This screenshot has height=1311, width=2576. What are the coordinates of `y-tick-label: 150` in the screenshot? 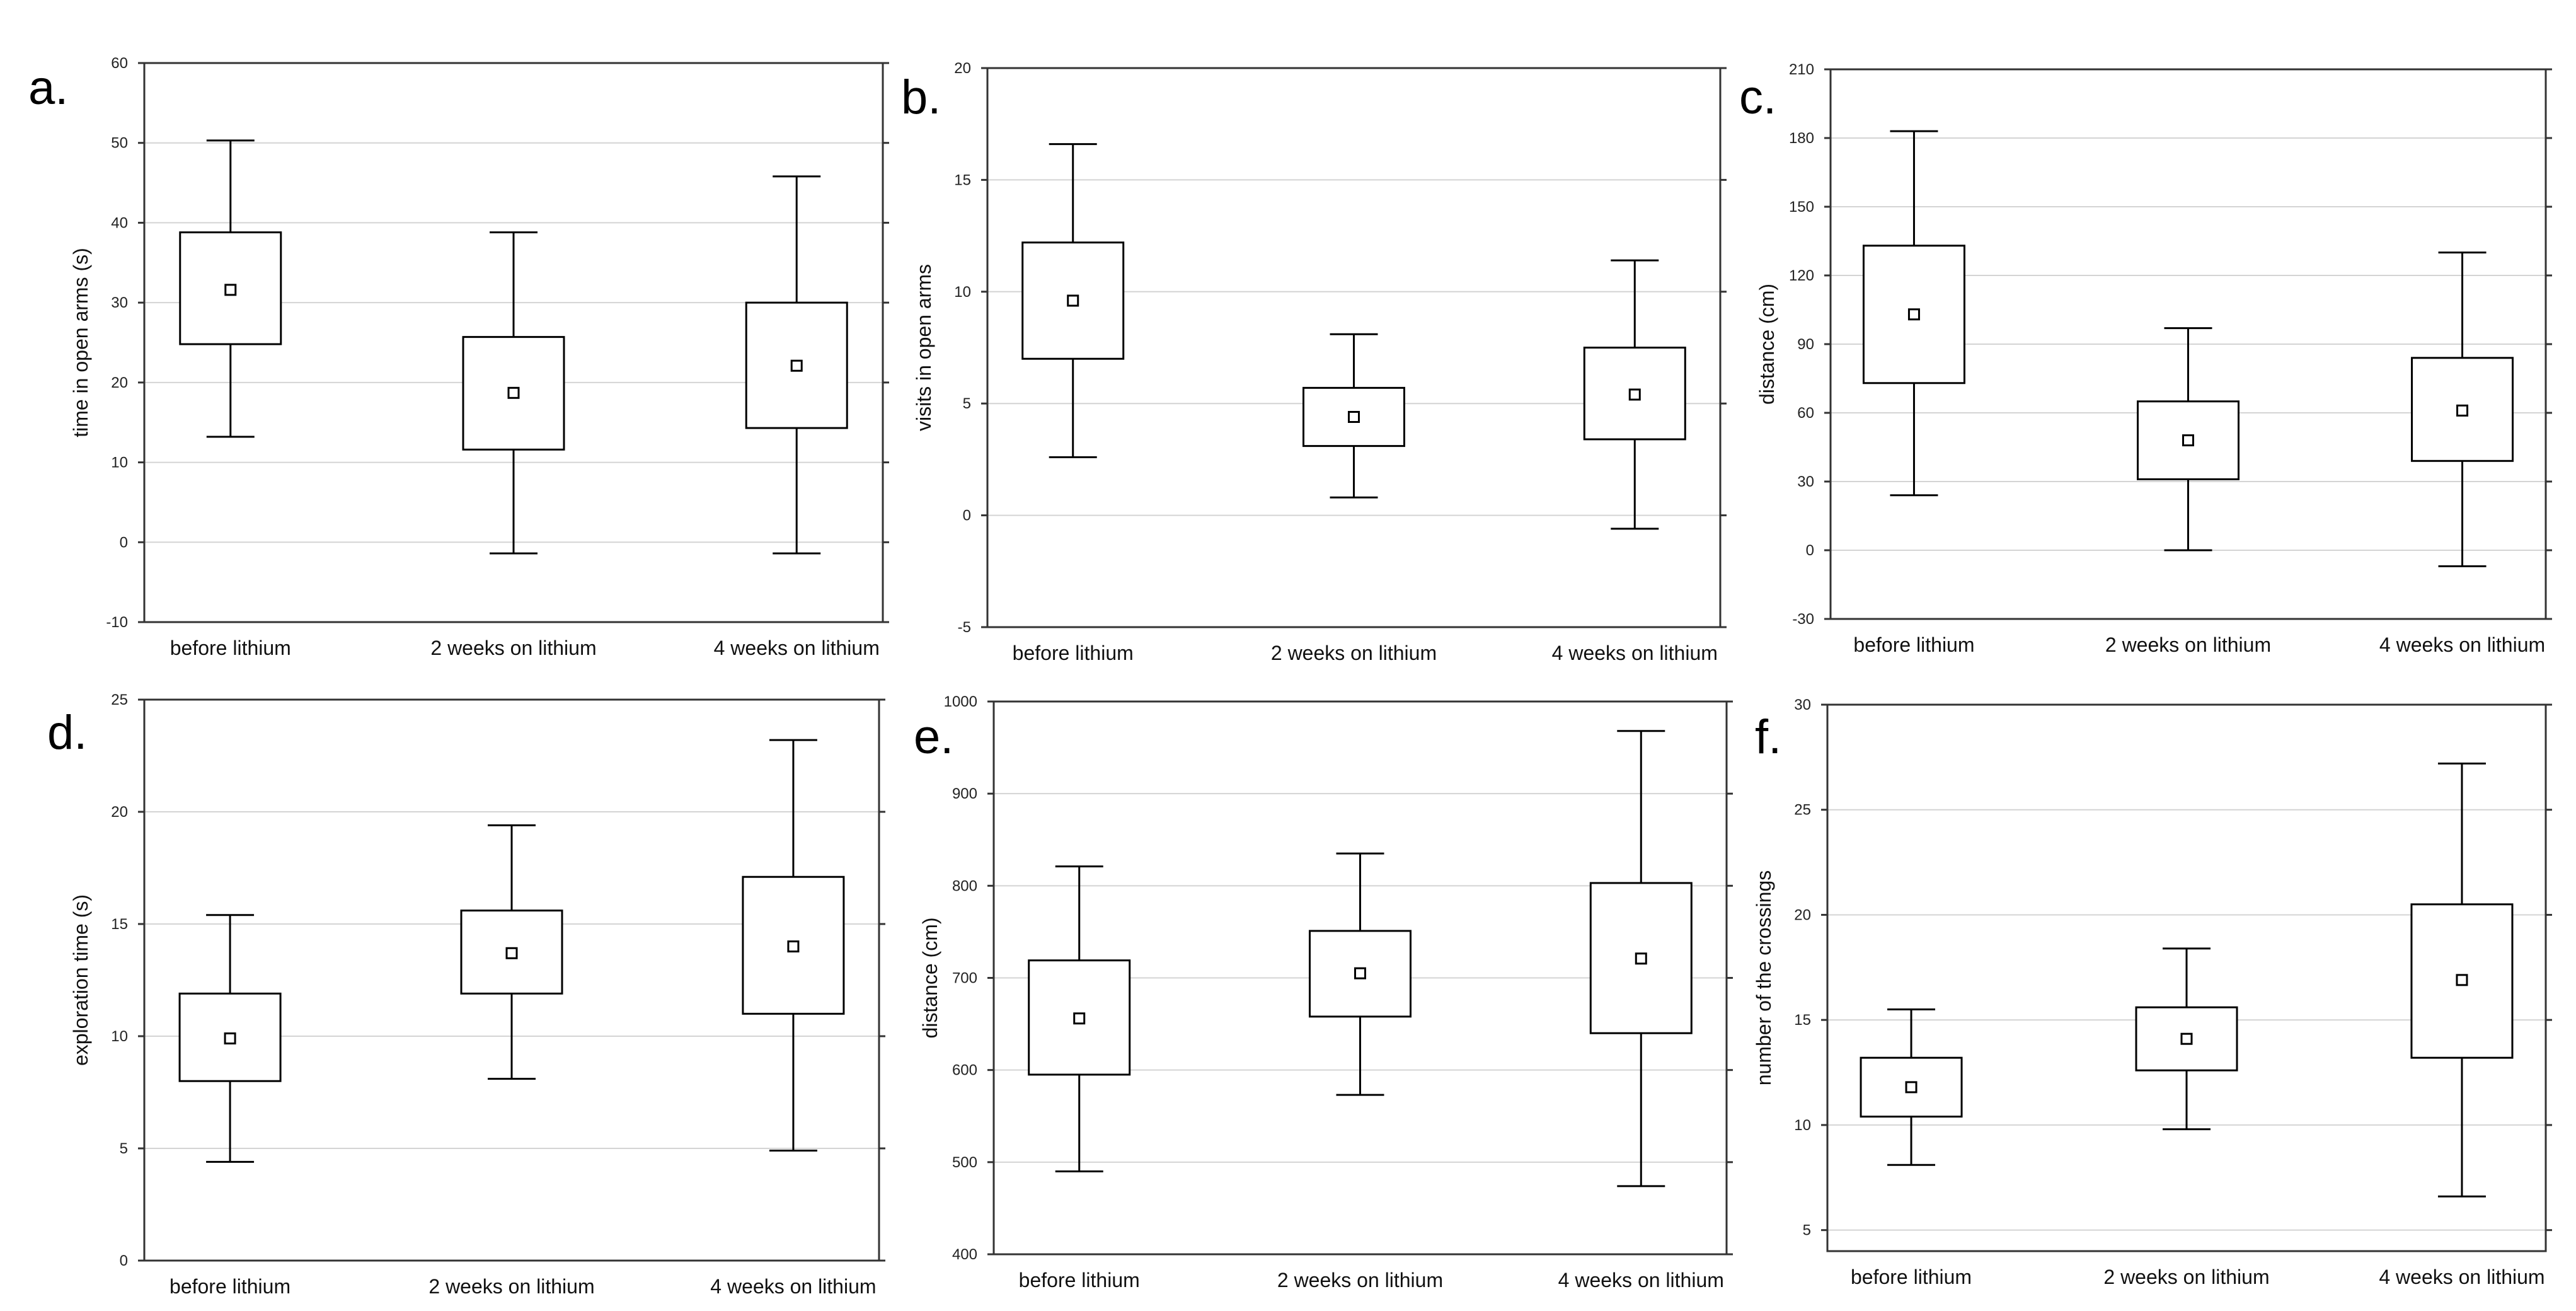 It's located at (1801, 207).